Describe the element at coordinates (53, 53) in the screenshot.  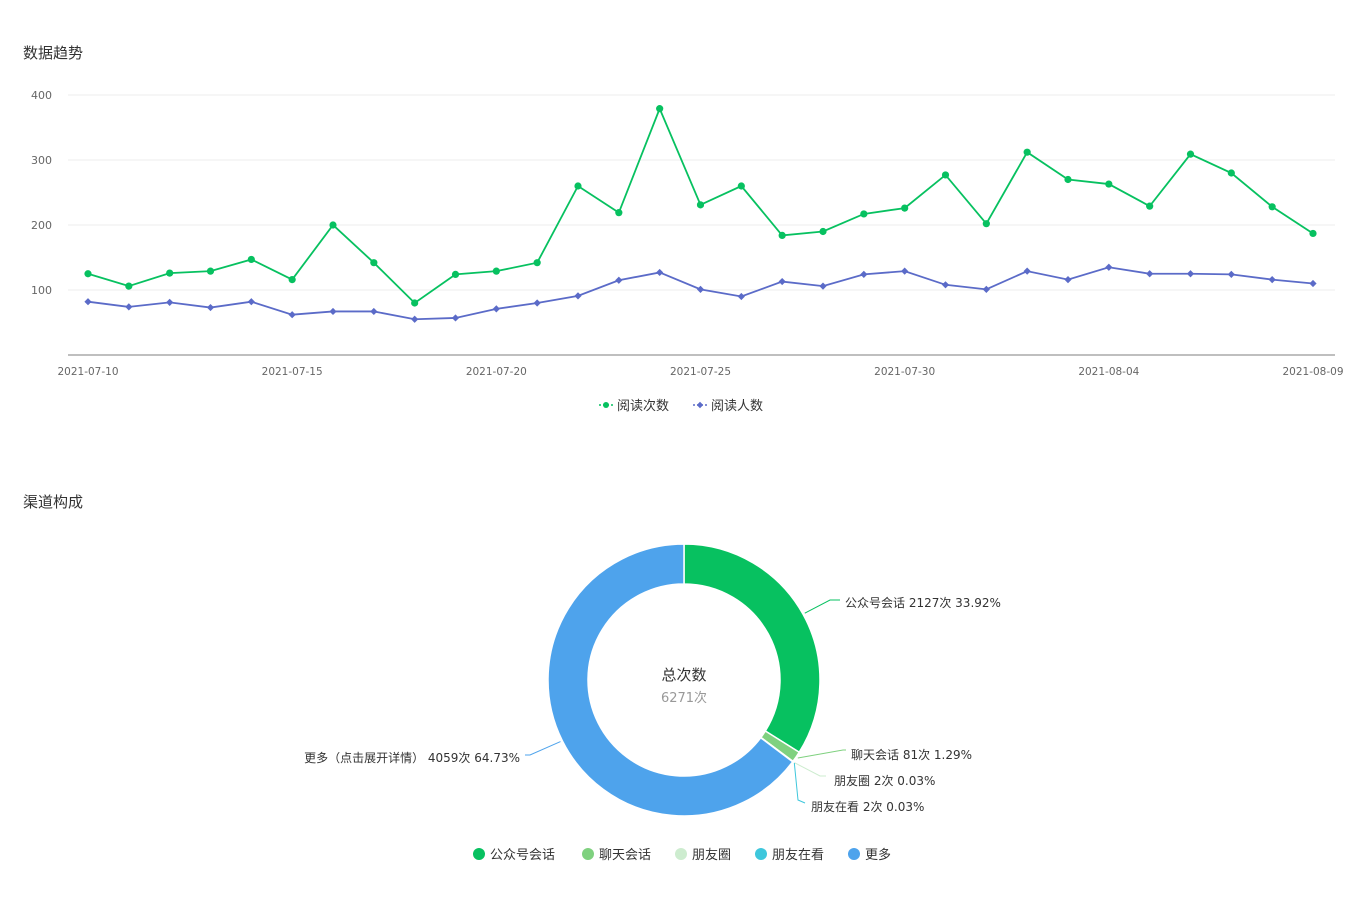
I see `trend-section-title: 数据趋势` at that location.